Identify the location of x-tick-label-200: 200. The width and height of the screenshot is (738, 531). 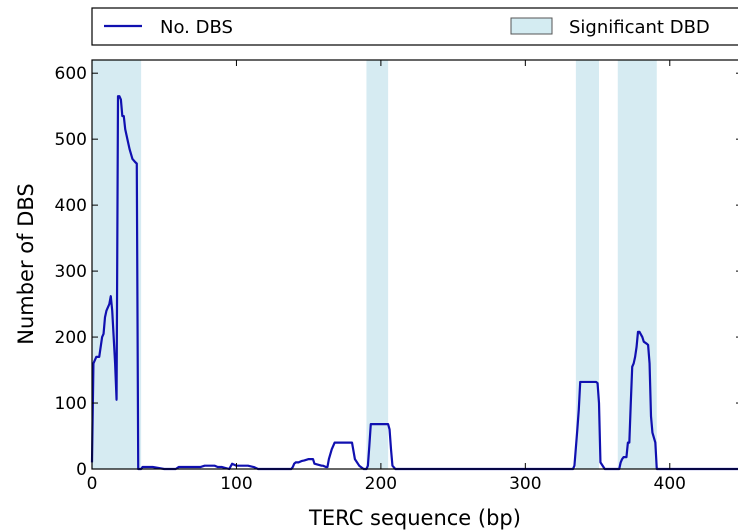
(381, 484).